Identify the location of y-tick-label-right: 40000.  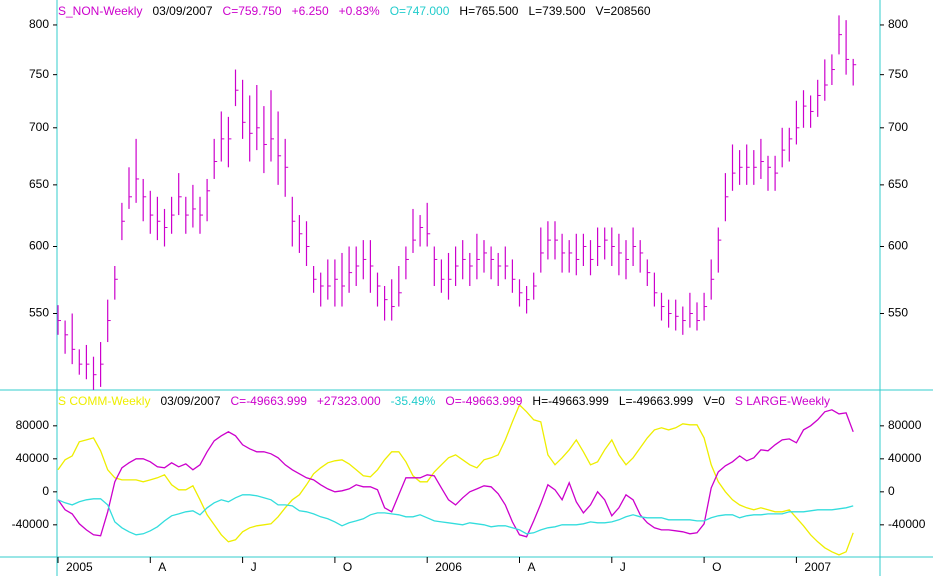
(905, 458).